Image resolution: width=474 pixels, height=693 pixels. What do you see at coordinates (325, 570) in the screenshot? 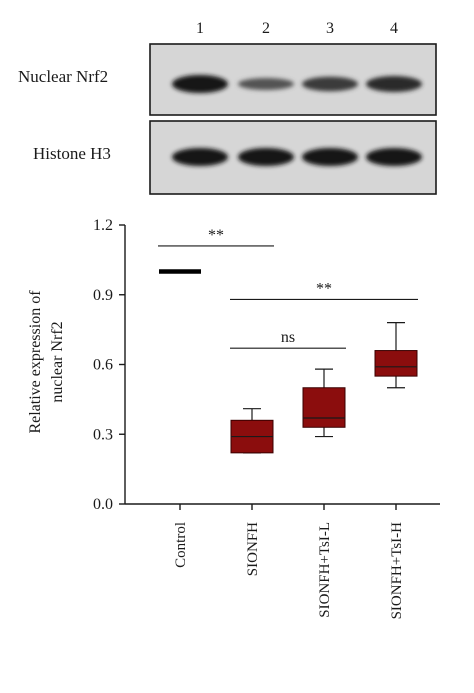
I see `category-label: SIONFH+TsI-L` at bounding box center [325, 570].